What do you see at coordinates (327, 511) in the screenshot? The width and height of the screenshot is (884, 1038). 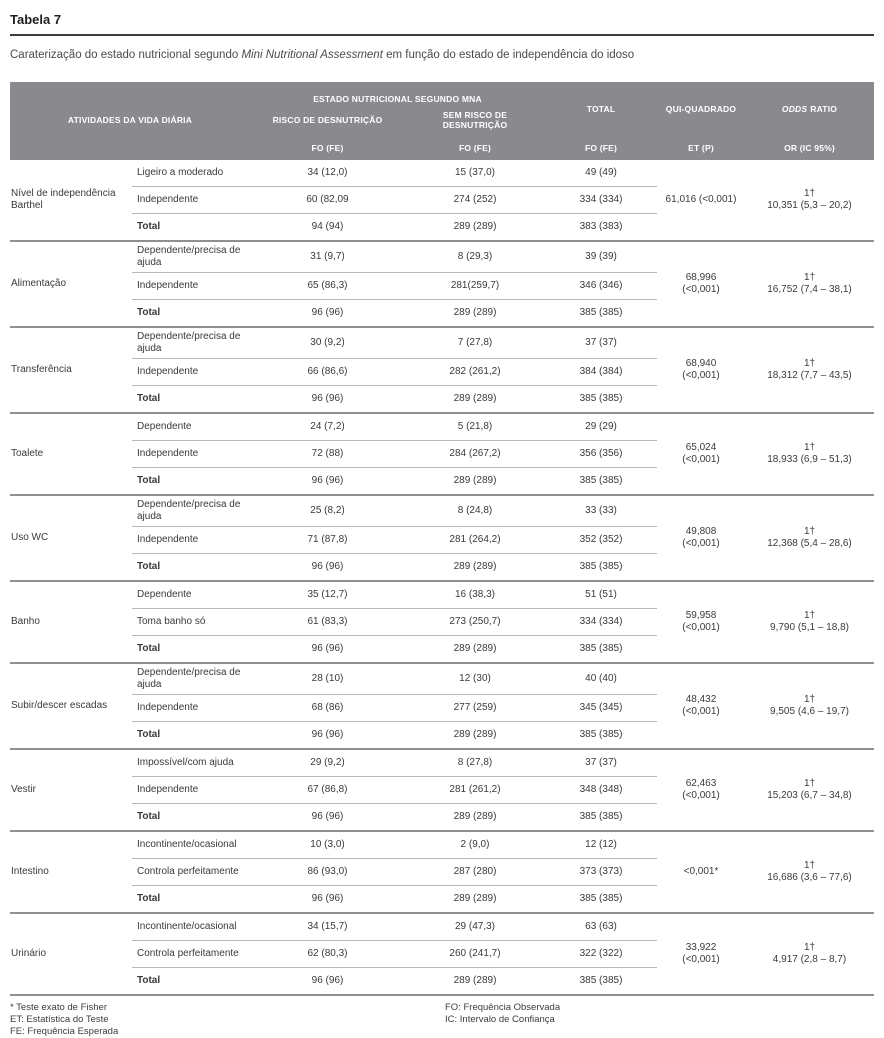 I see `value-cell-risk: 25 (8,2)` at bounding box center [327, 511].